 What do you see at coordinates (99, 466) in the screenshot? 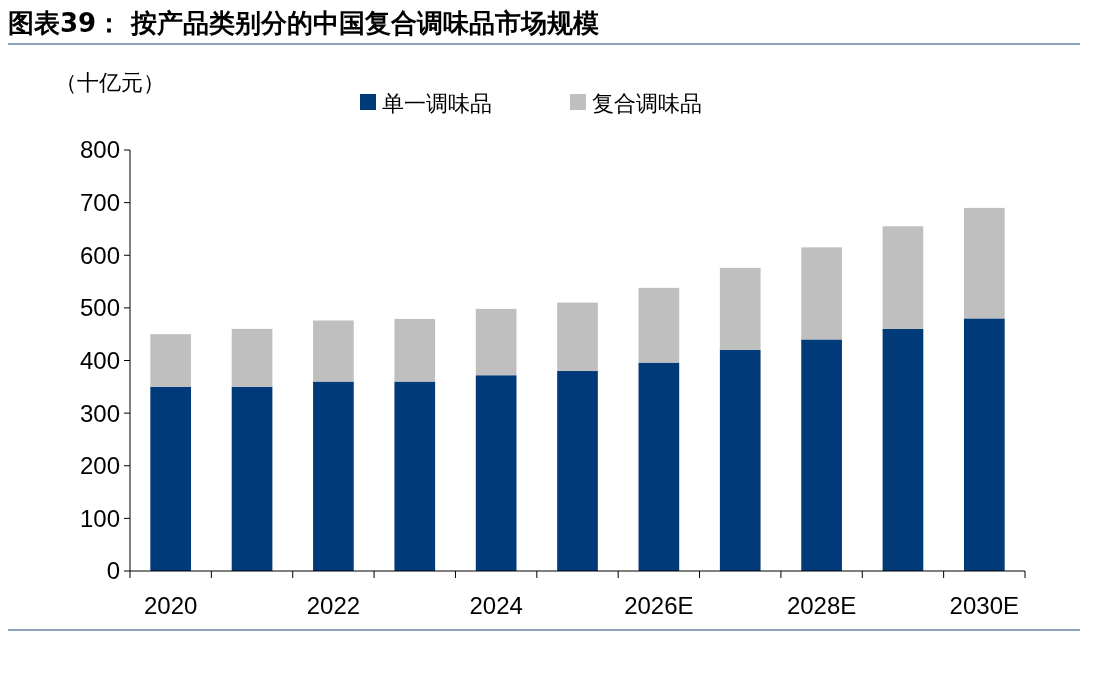
I see `y-tick-label: 200` at bounding box center [99, 466].